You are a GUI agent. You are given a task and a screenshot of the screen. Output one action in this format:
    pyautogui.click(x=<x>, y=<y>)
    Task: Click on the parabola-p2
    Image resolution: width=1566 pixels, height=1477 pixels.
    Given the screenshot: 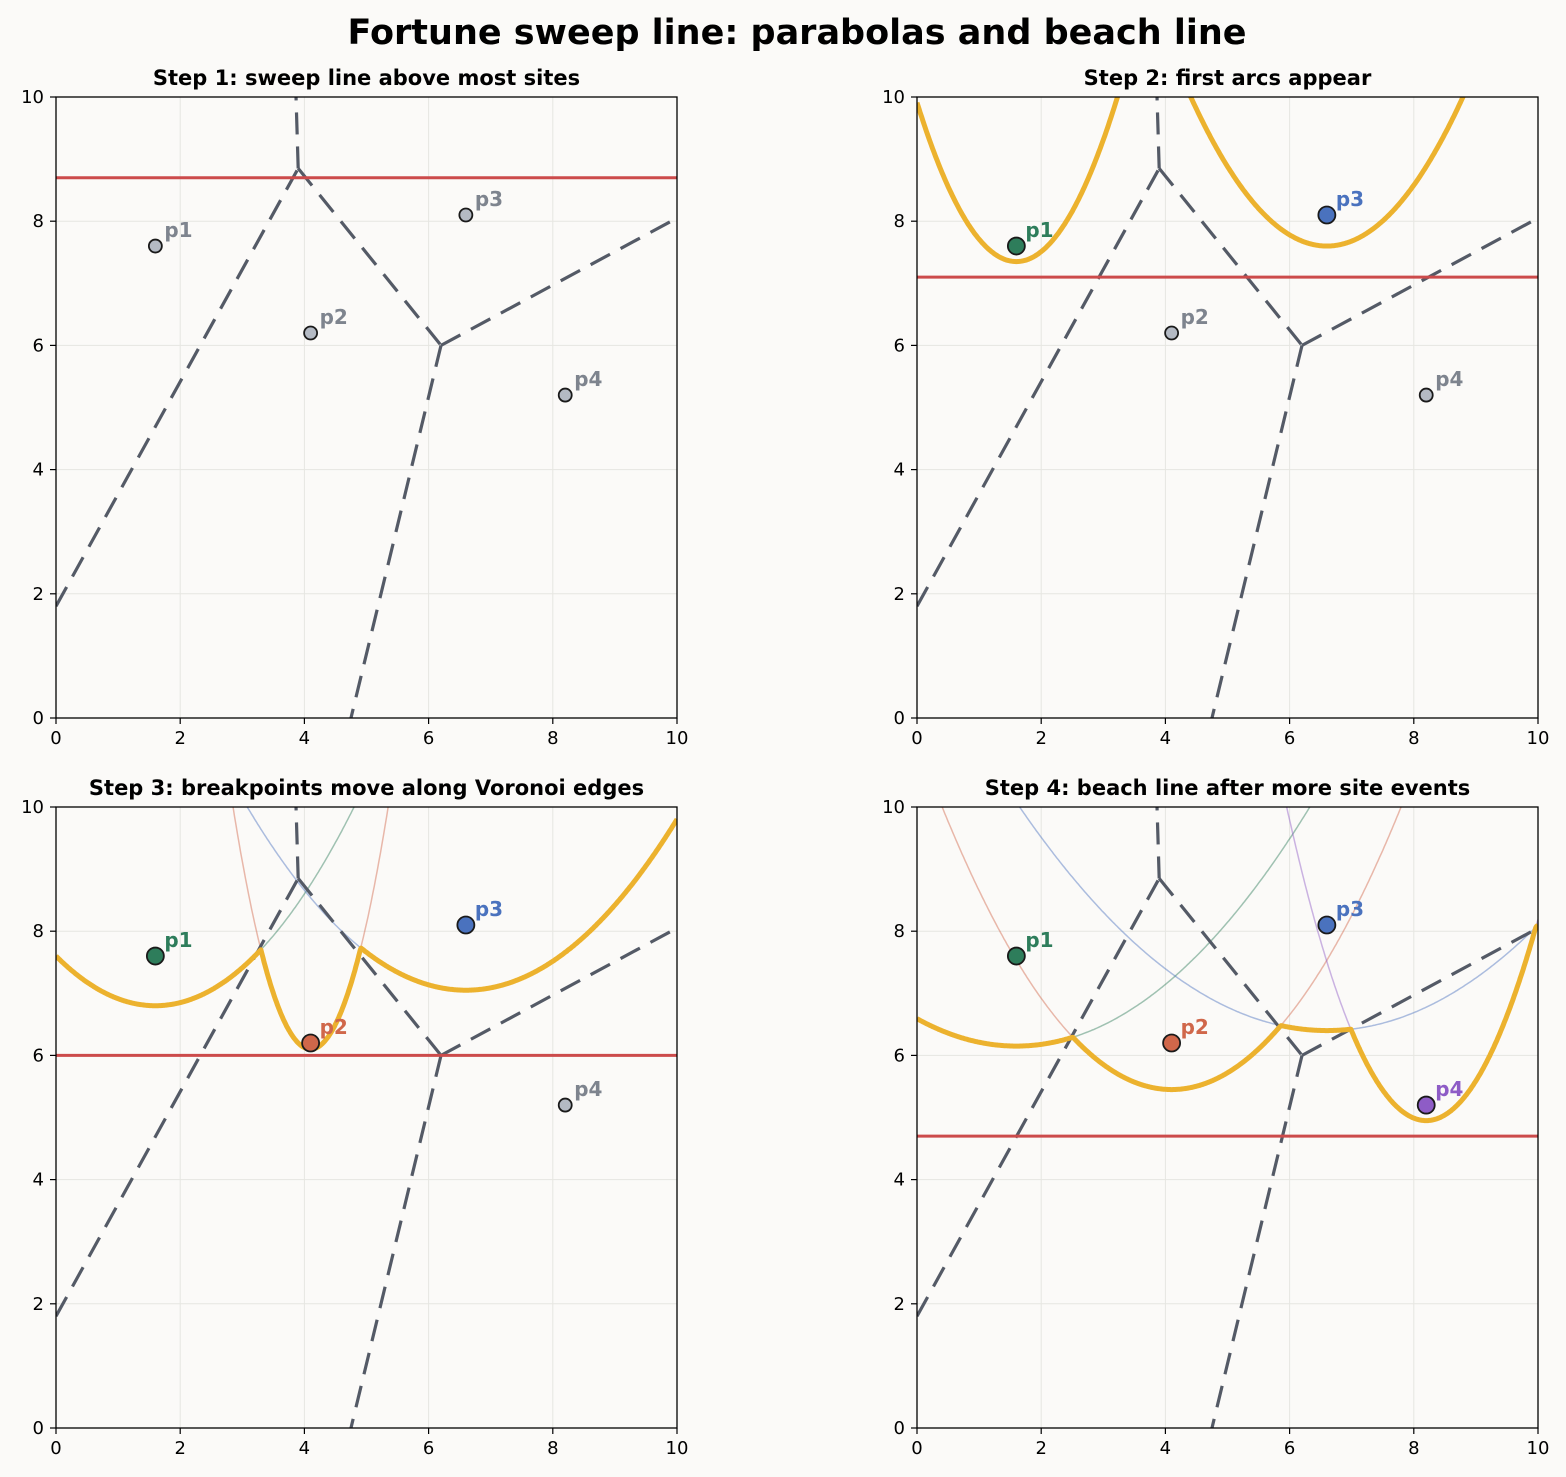 What is the action you would take?
    pyautogui.click(x=310, y=928)
    